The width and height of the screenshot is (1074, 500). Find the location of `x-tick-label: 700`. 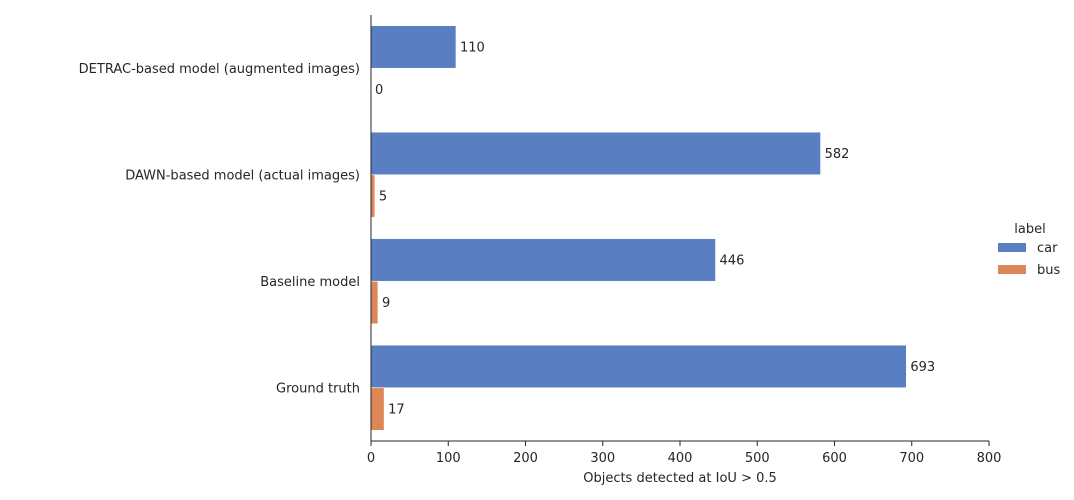

x-tick-label: 700 is located at coordinates (911, 458).